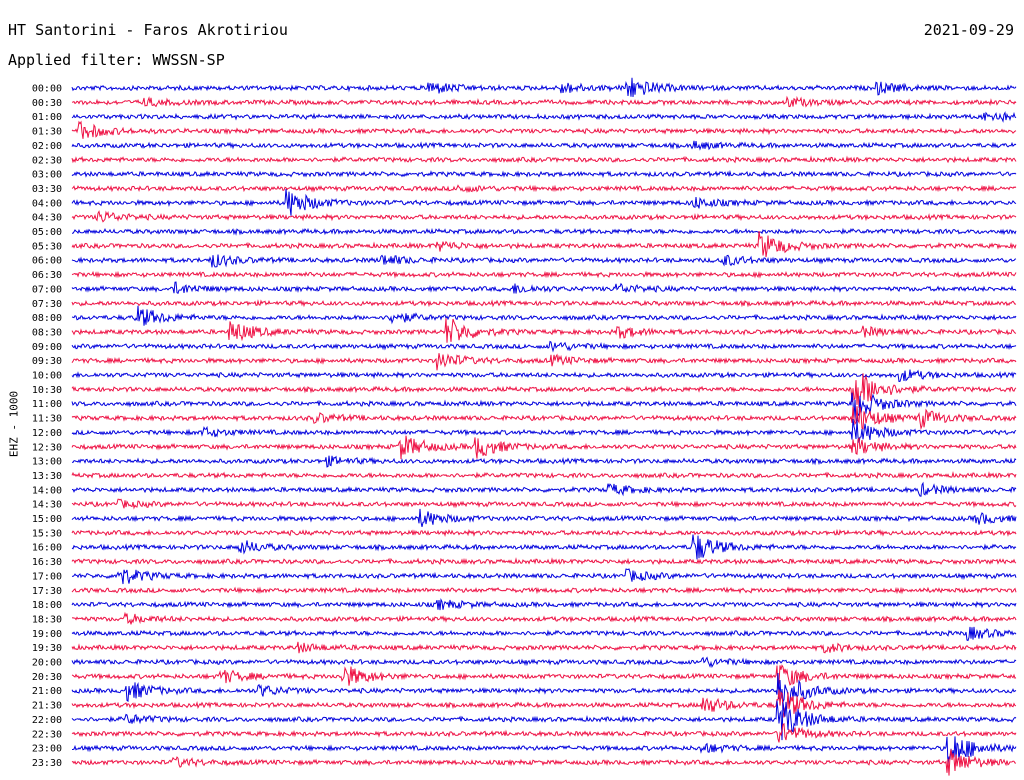  What do you see at coordinates (47, 533) in the screenshot?
I see `trace-time-label: 15:30` at bounding box center [47, 533].